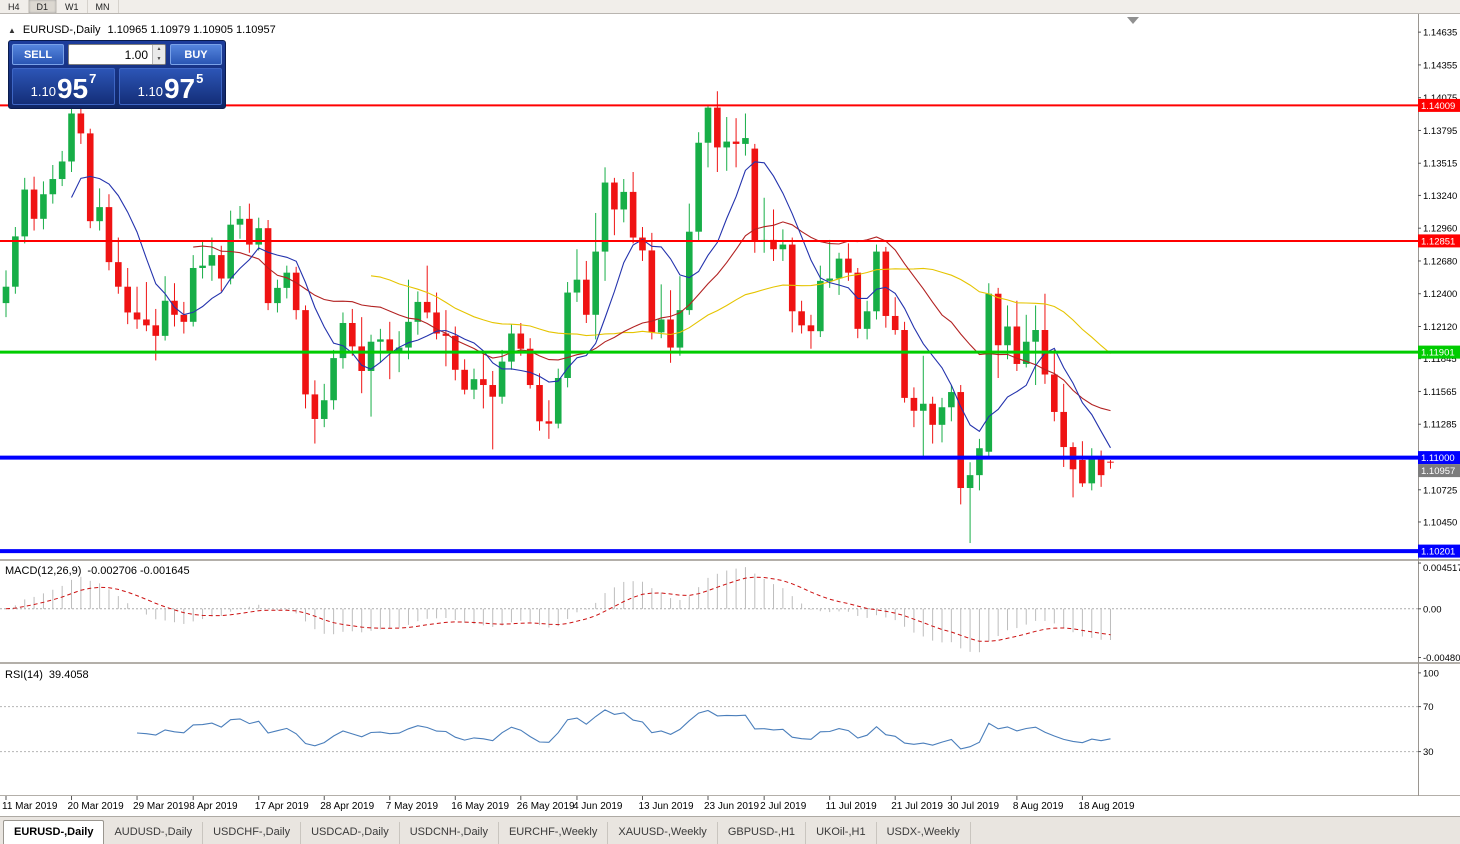  What do you see at coordinates (730, 7) in the screenshot?
I see `timeframe-toolbar: H4 D1 W1 MN` at bounding box center [730, 7].